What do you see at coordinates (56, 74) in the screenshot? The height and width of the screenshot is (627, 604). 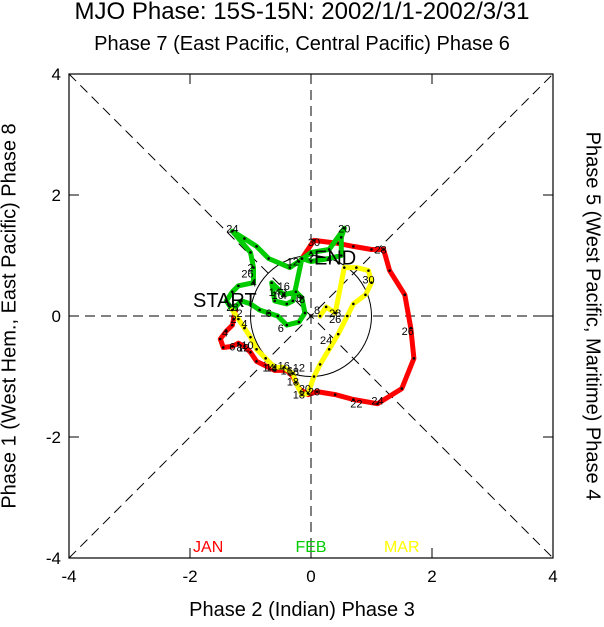 I see `y-tick-label: 4` at bounding box center [56, 74].